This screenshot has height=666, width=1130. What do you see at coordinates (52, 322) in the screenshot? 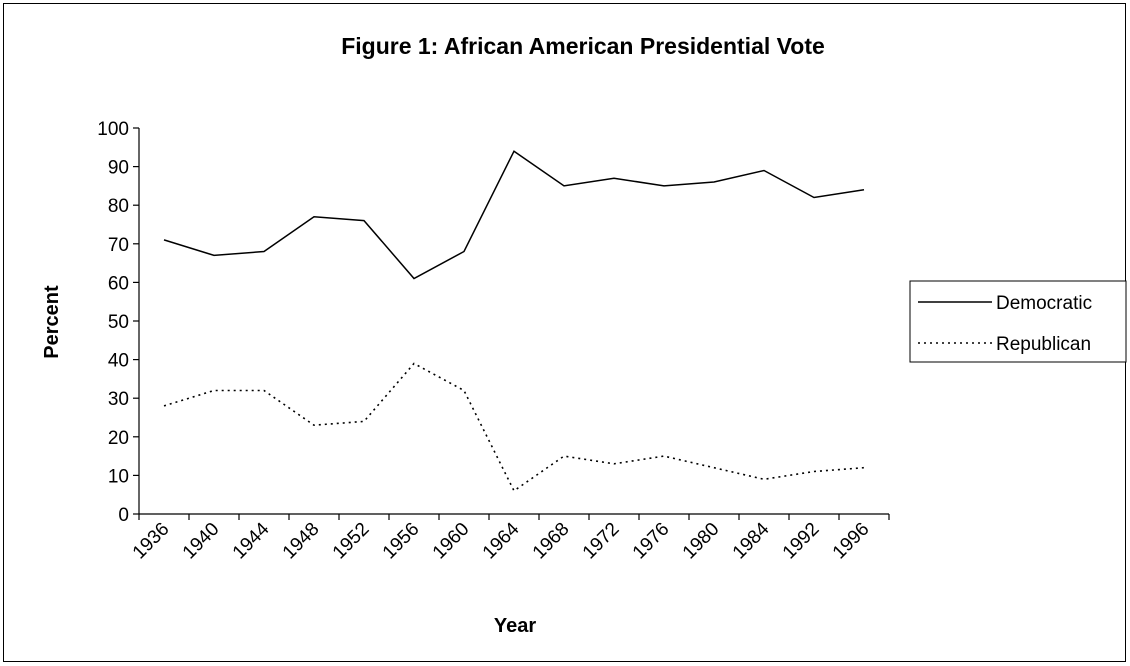
I see `y-axis-title: Percent` at bounding box center [52, 322].